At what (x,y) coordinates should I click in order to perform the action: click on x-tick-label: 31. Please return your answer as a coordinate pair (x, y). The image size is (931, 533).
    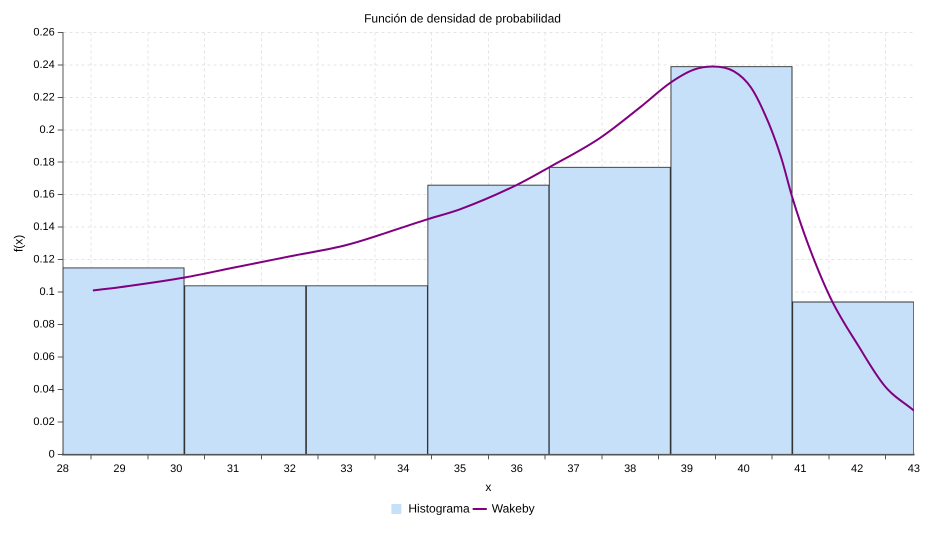
    Looking at the image, I should click on (233, 469).